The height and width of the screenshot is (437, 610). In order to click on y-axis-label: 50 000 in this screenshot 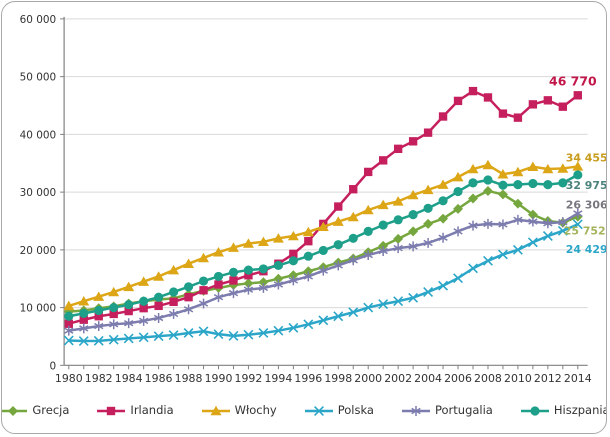, I will do `click(38, 78)`.